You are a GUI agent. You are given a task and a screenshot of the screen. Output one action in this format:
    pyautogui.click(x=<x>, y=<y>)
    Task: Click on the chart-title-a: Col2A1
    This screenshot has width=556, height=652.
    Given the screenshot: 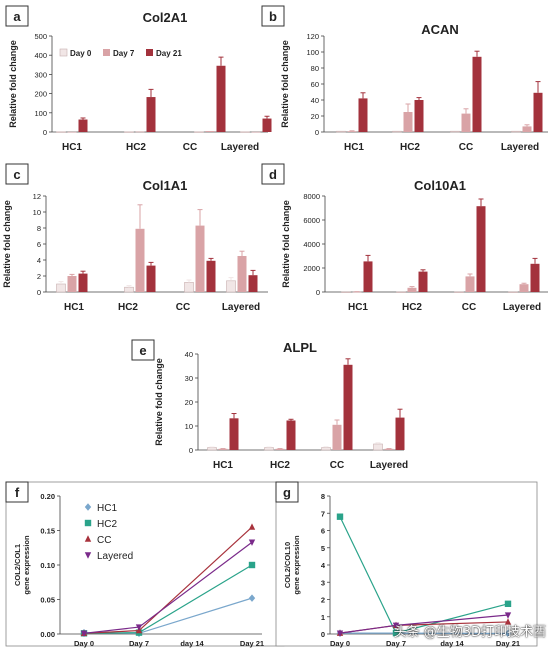 What is the action you would take?
    pyautogui.click(x=165, y=17)
    